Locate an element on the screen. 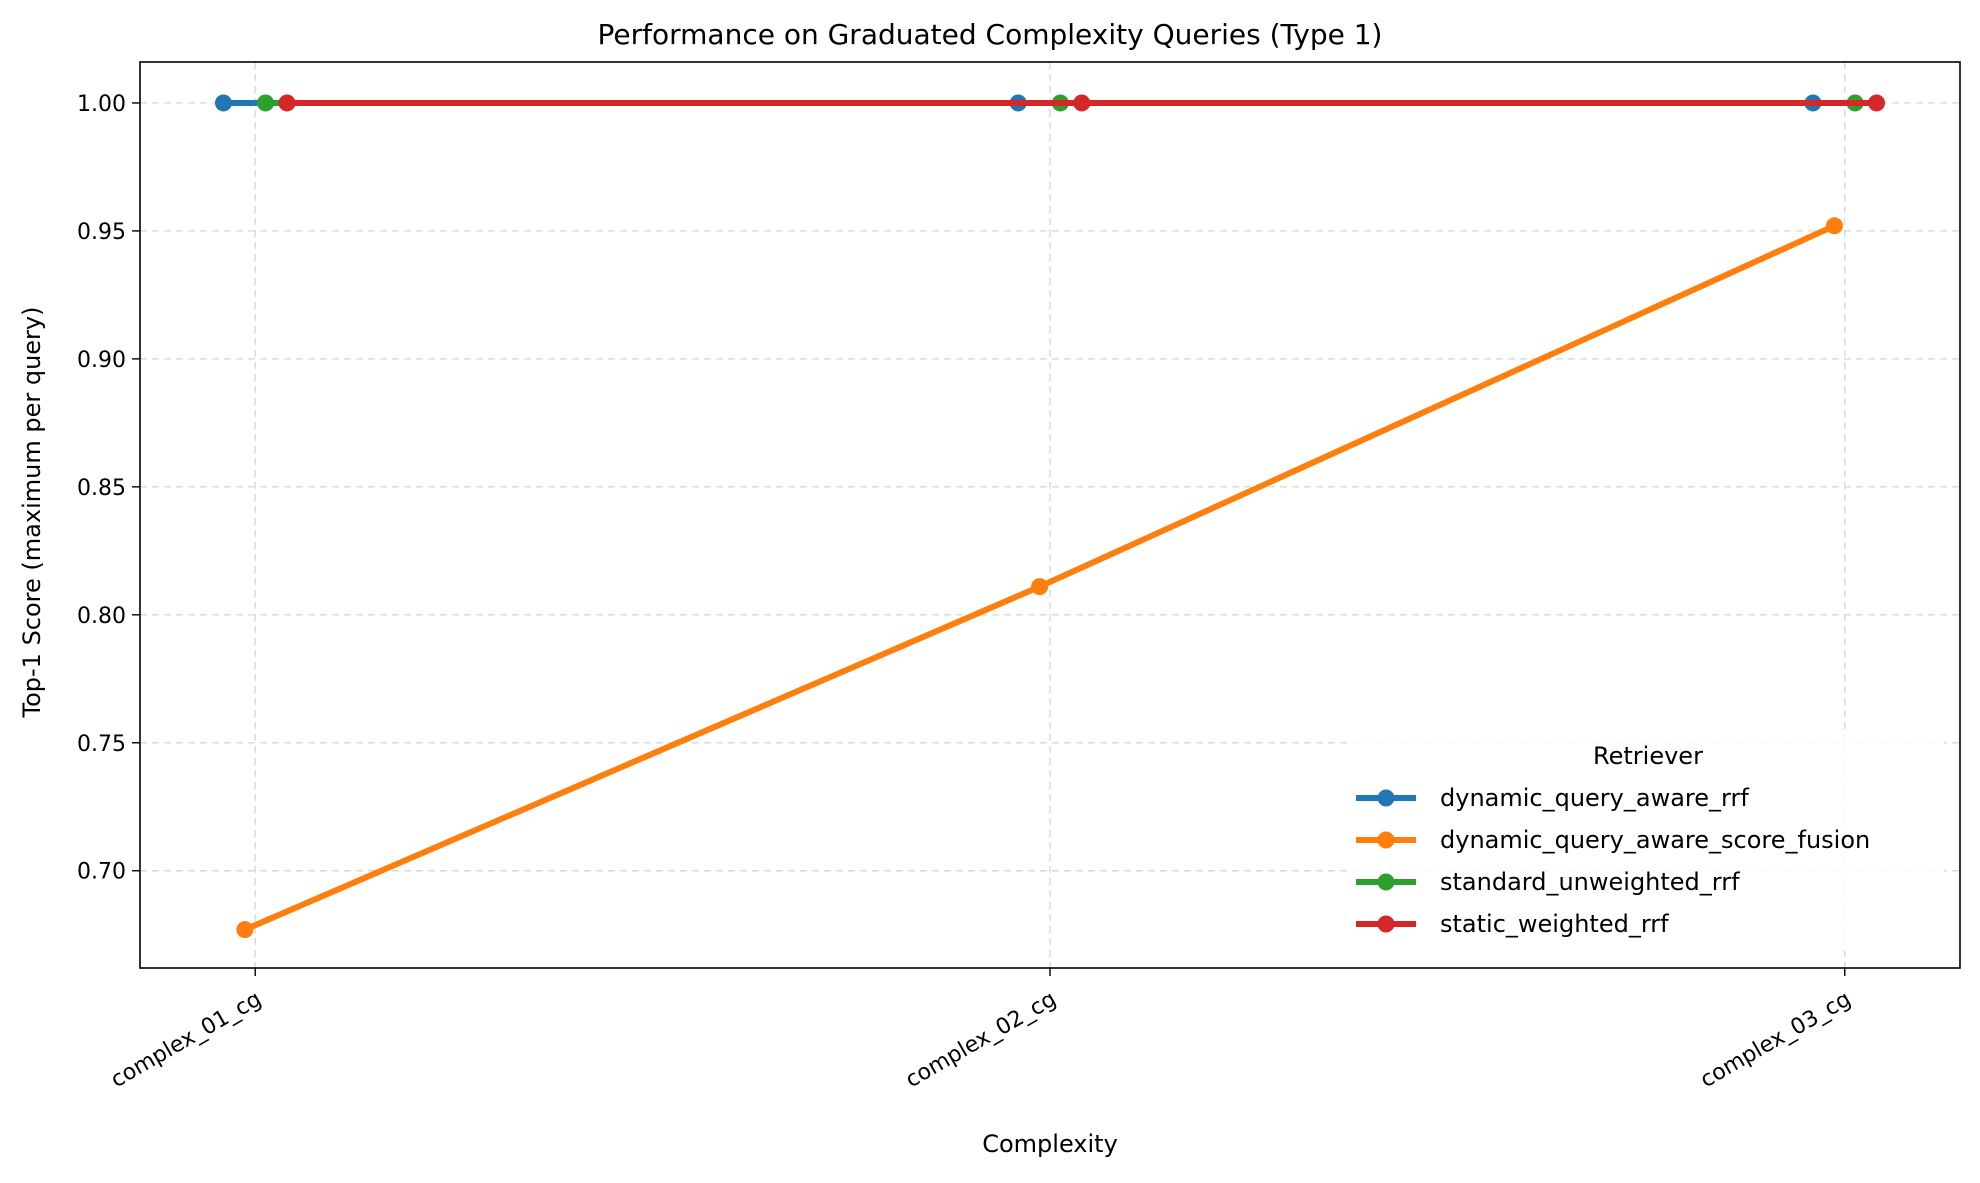 This screenshot has height=1183, width=1980. series-static_weighted_rrf is located at coordinates (1082, 103).